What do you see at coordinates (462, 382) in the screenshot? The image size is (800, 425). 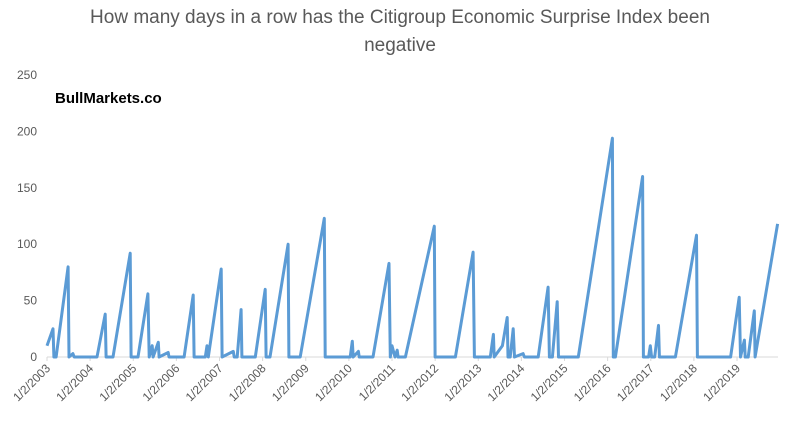 I see `x-tick-label: 1/2/2013` at bounding box center [462, 382].